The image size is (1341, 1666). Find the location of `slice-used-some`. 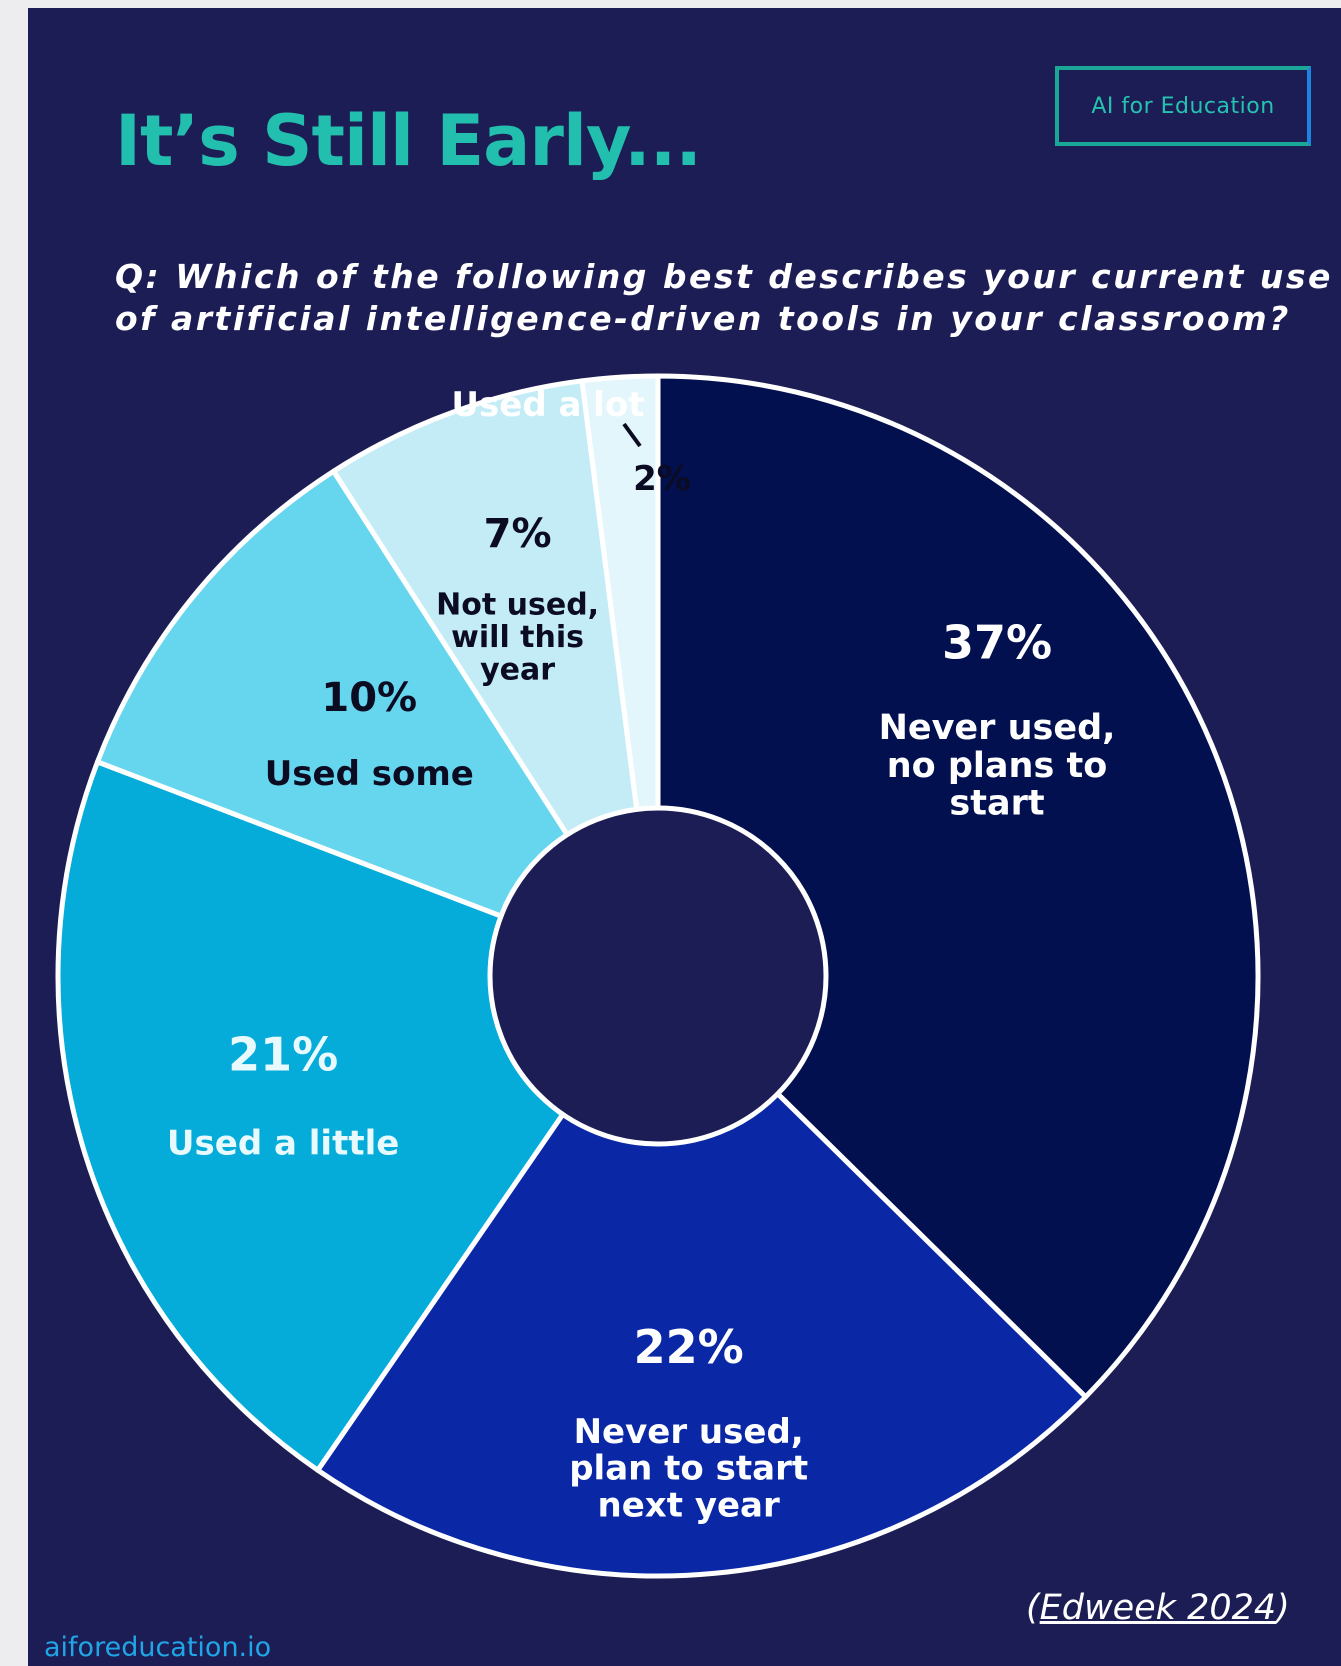

slice-used-some is located at coordinates (378, 723).